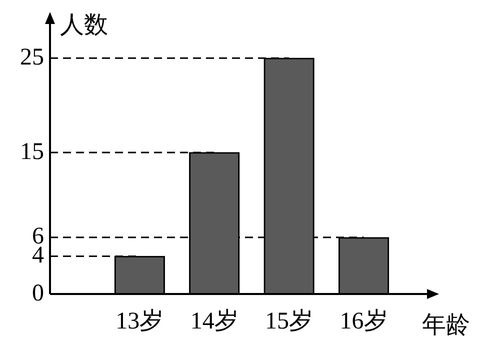 Image resolution: width=481 pixels, height=344 pixels. I want to click on y-tick-label: 15, so click(32, 151).